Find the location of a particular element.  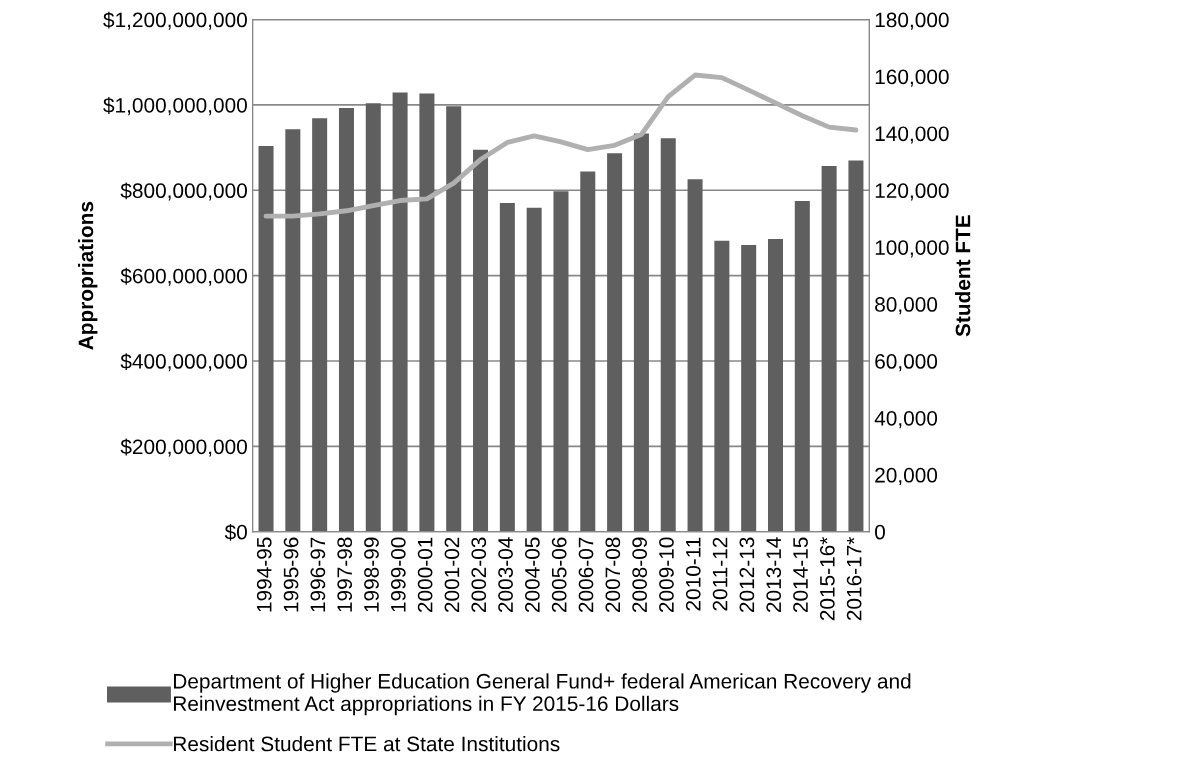

x-tick-label: 2002-03 is located at coordinates (479, 575).